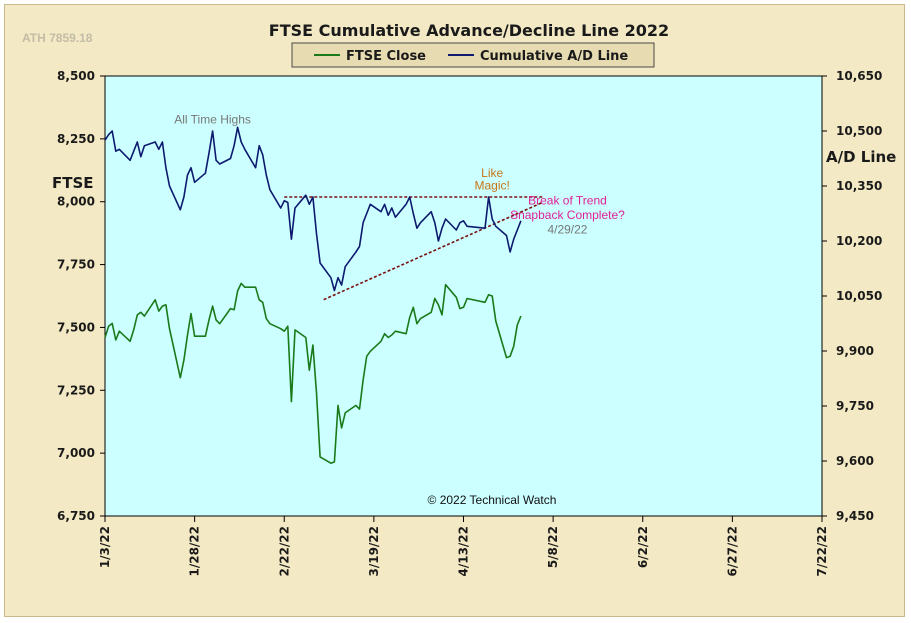 Image resolution: width=911 pixels, height=623 pixels. I want to click on right-axis-tick-label: 10,350, so click(859, 186).